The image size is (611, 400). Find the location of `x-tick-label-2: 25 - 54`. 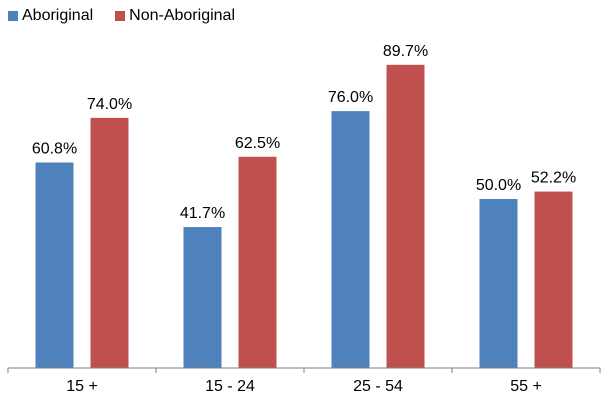

x-tick-label-2: 25 - 54 is located at coordinates (378, 386).